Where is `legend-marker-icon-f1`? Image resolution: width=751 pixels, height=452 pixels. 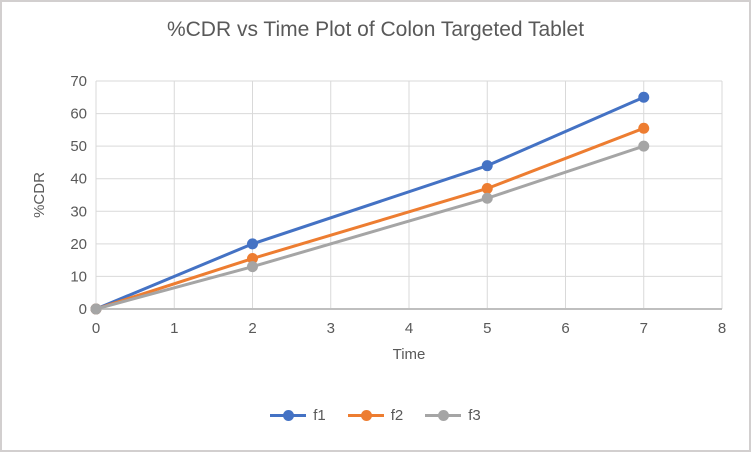 legend-marker-icon-f1 is located at coordinates (288, 415).